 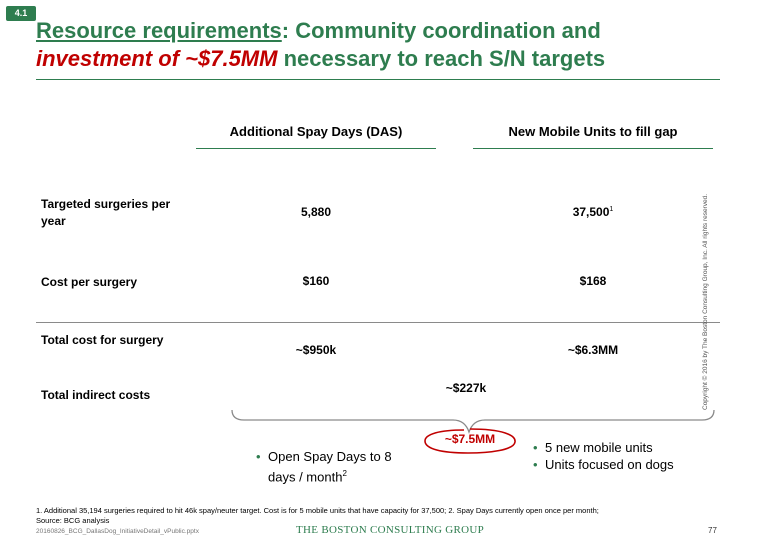 I want to click on value-das-cost: $160, so click(x=316, y=281).